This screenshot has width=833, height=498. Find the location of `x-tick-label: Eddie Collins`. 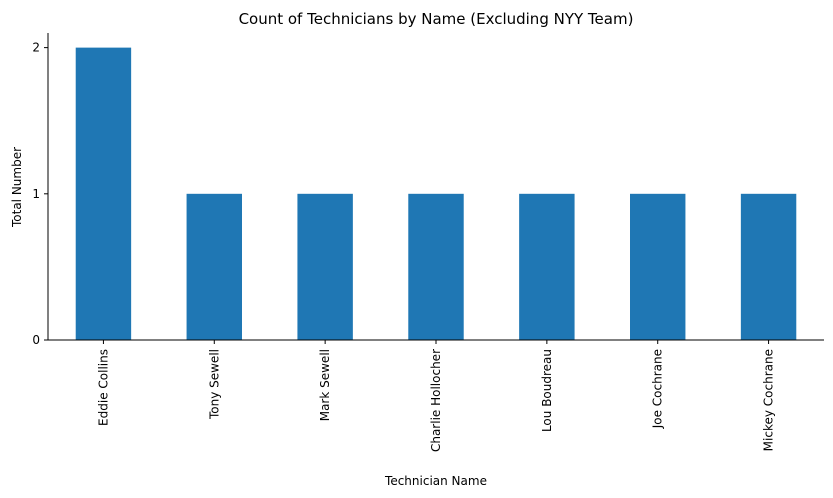

x-tick-label: Eddie Collins is located at coordinates (103, 387).